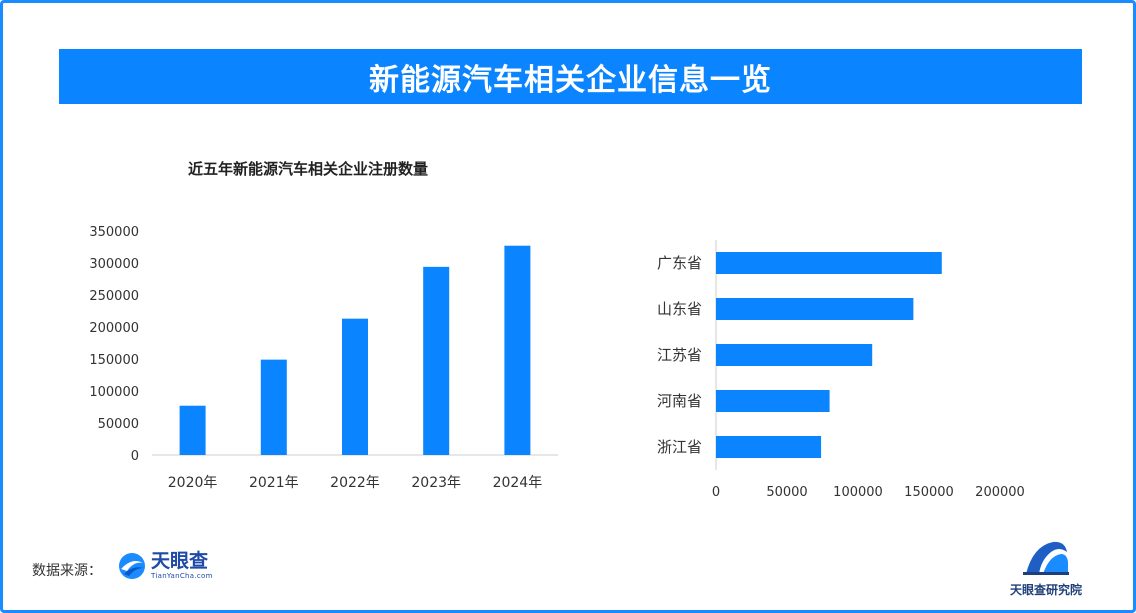 This screenshot has height=613, width=1136. Describe the element at coordinates (355, 483) in the screenshot. I see `x-tick-label: 2022年` at that location.